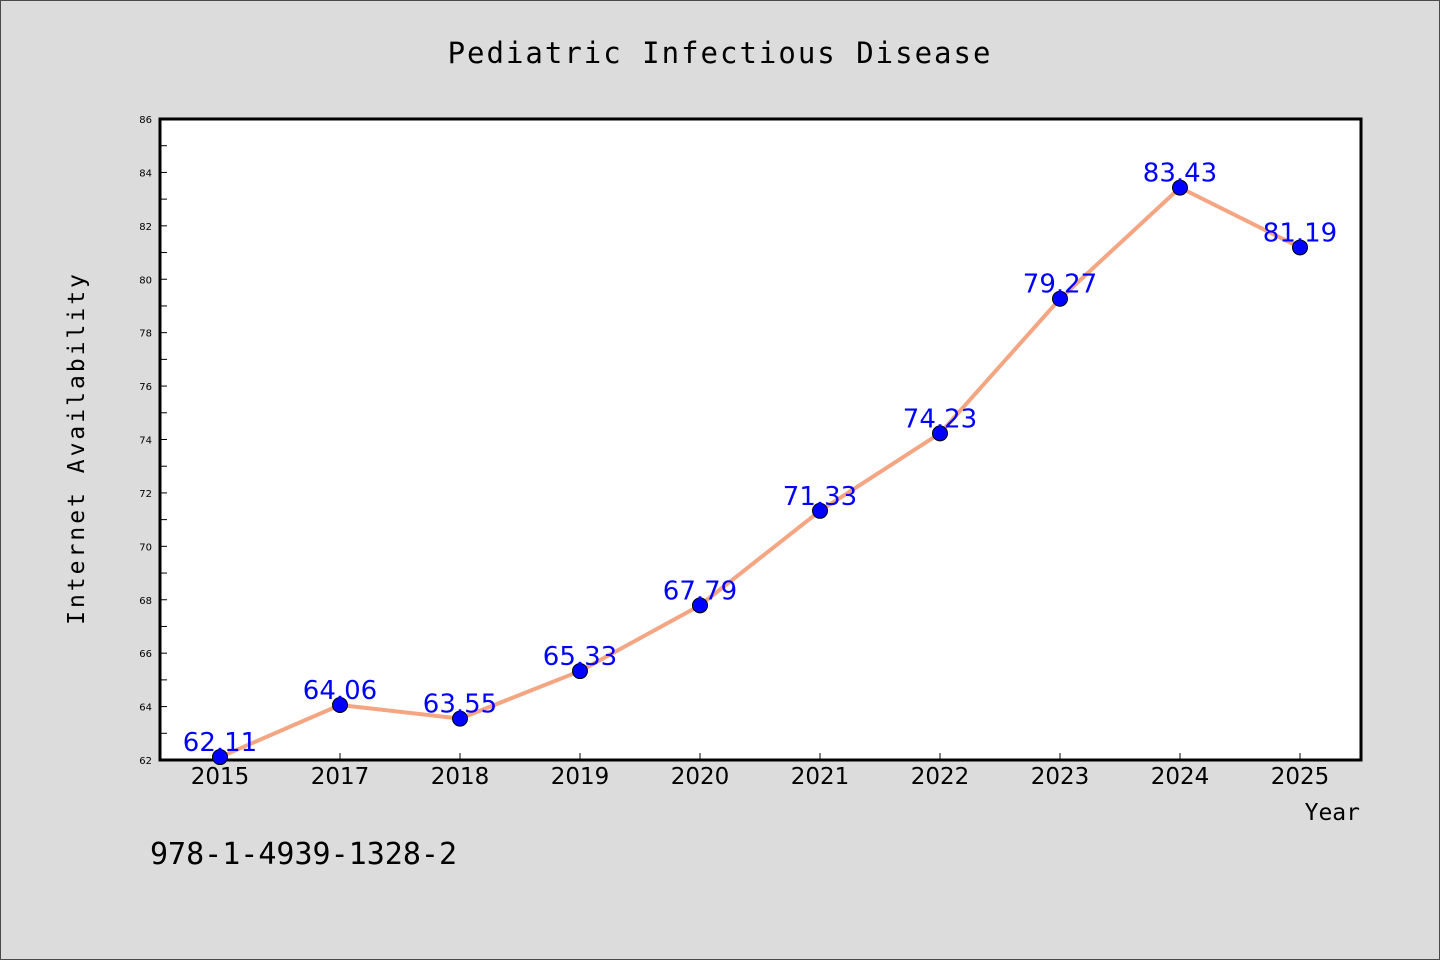 This screenshot has height=960, width=1440. What do you see at coordinates (145, 601) in the screenshot?
I see `y-tick-label: 68` at bounding box center [145, 601].